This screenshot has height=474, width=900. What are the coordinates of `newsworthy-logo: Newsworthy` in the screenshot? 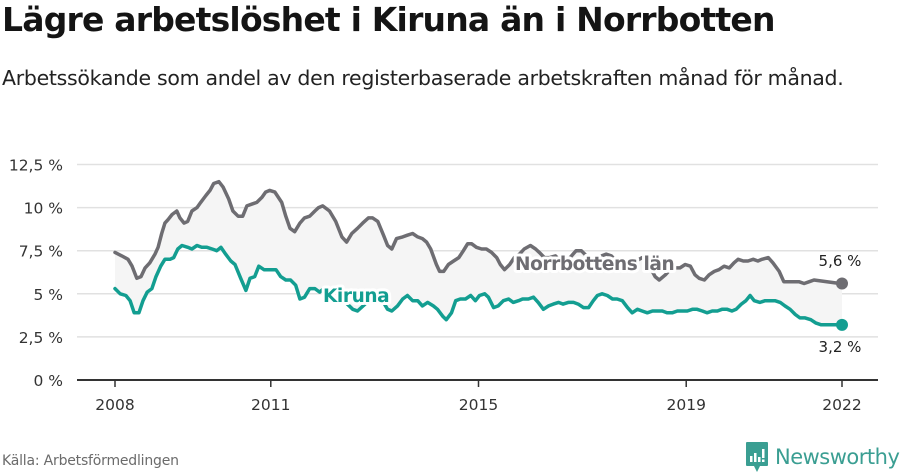 It's located at (822, 457).